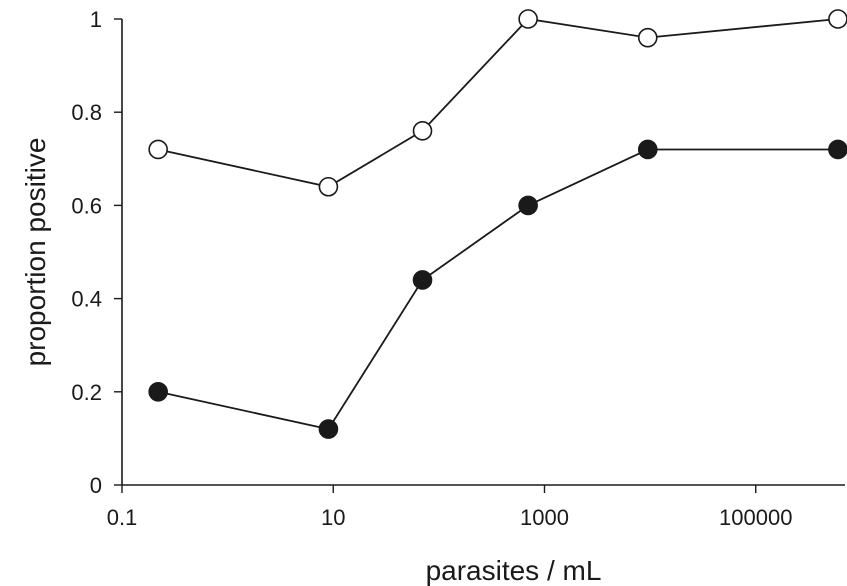  Describe the element at coordinates (96, 485) in the screenshot. I see `y-tick-label: 0` at that location.